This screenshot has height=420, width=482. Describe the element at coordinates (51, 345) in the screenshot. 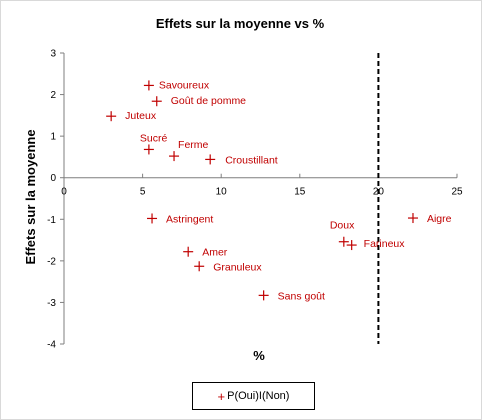

I see `y-tick-label: -4` at that location.